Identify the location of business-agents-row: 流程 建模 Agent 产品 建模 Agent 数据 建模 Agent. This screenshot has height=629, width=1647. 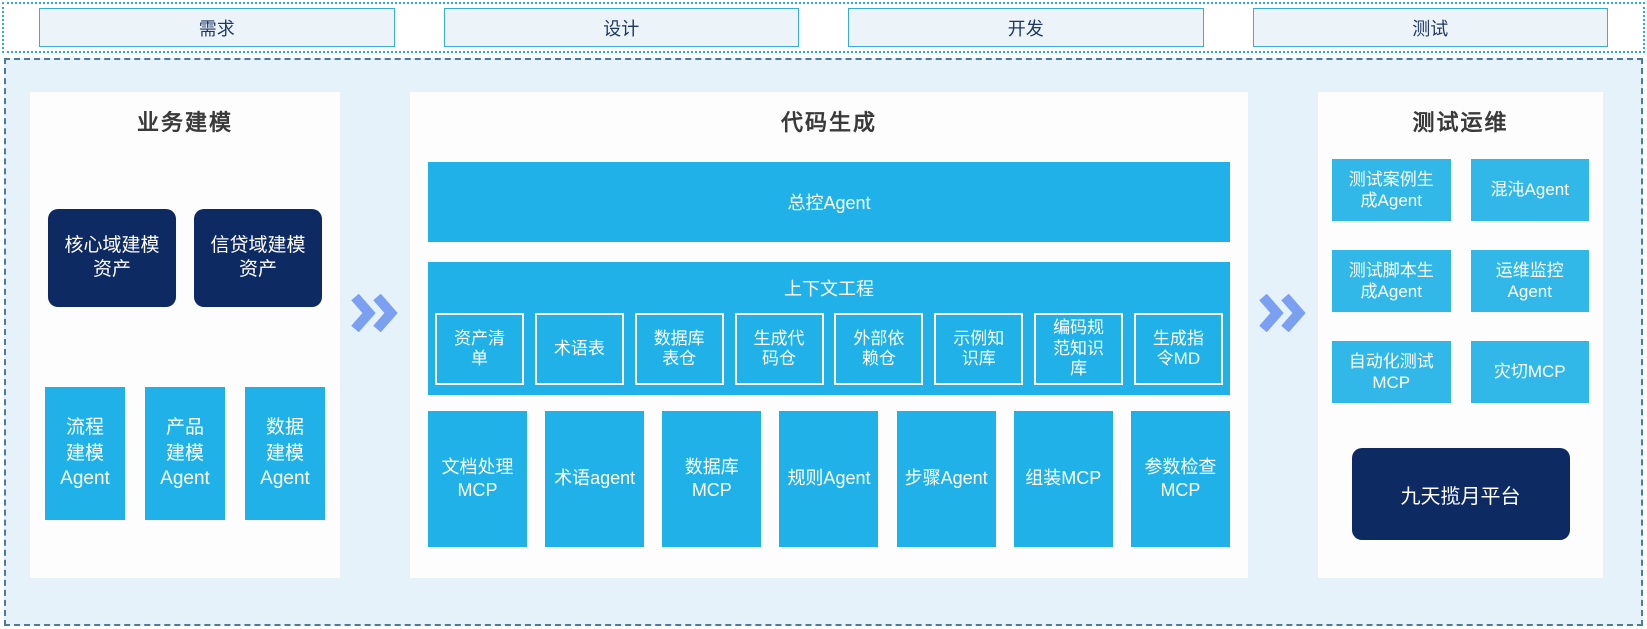
(185, 453).